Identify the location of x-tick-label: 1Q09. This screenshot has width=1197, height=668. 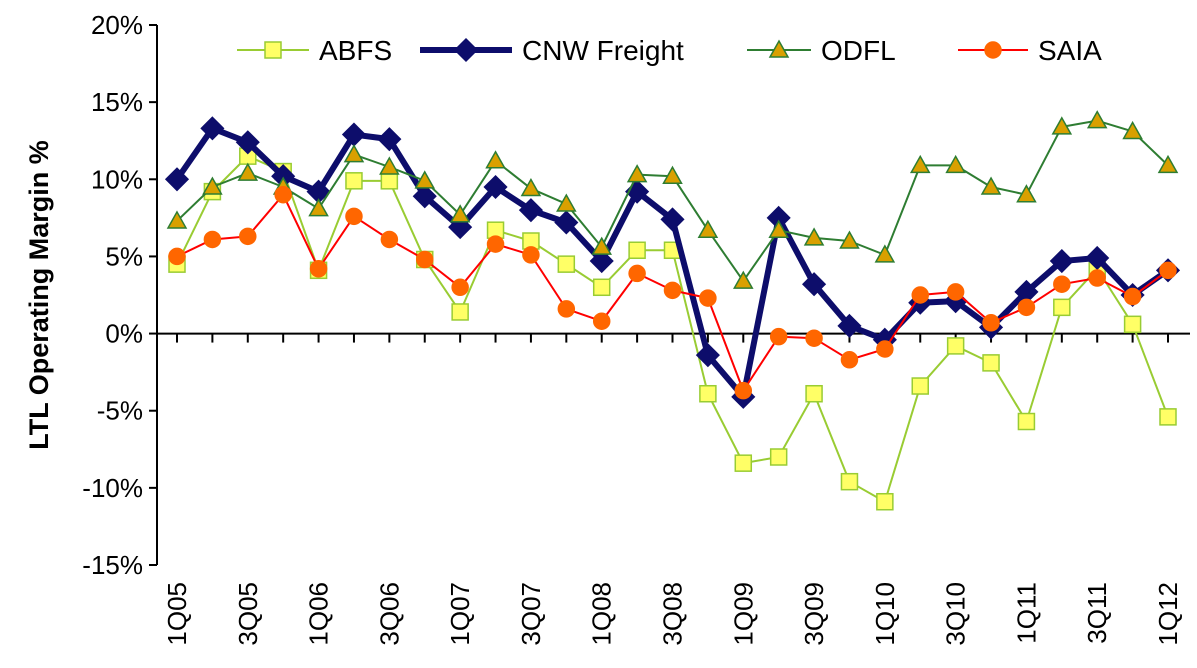
(743, 614).